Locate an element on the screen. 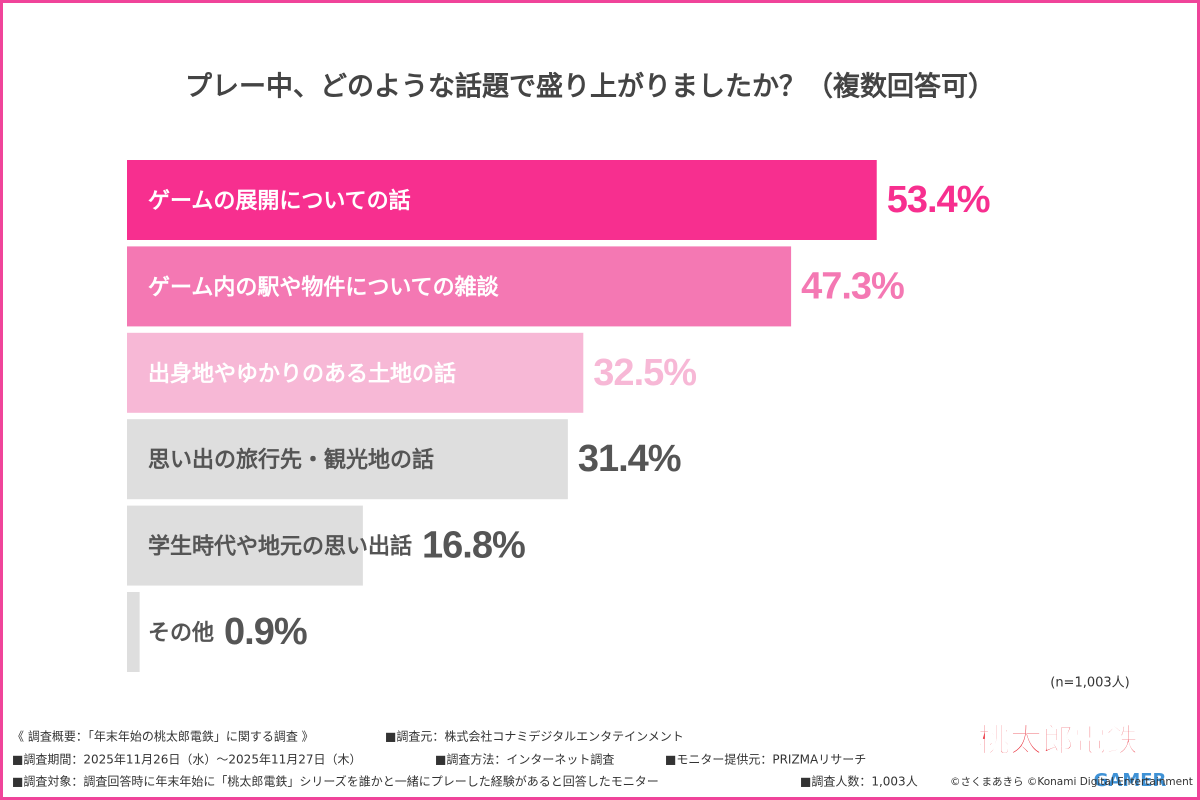  category-label: 学生時代や地元の思い出話 is located at coordinates (280, 547).